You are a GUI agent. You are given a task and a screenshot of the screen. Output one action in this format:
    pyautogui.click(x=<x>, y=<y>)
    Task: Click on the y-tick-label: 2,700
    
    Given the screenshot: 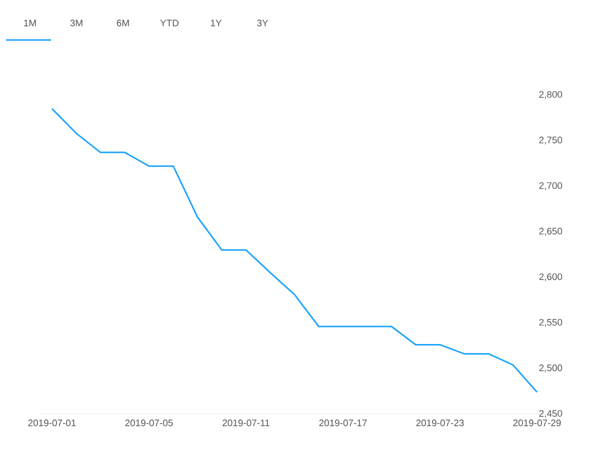 What is the action you would take?
    pyautogui.click(x=550, y=186)
    